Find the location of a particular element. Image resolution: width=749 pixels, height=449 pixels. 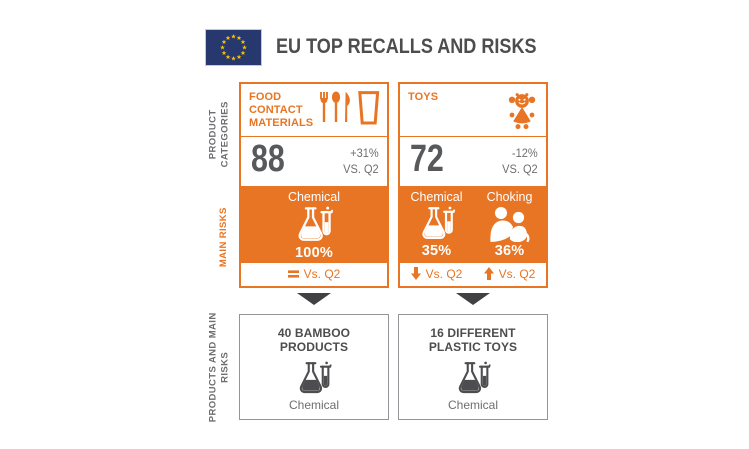

main-risks-section: Chemical 100% is located at coordinates (314, 224).